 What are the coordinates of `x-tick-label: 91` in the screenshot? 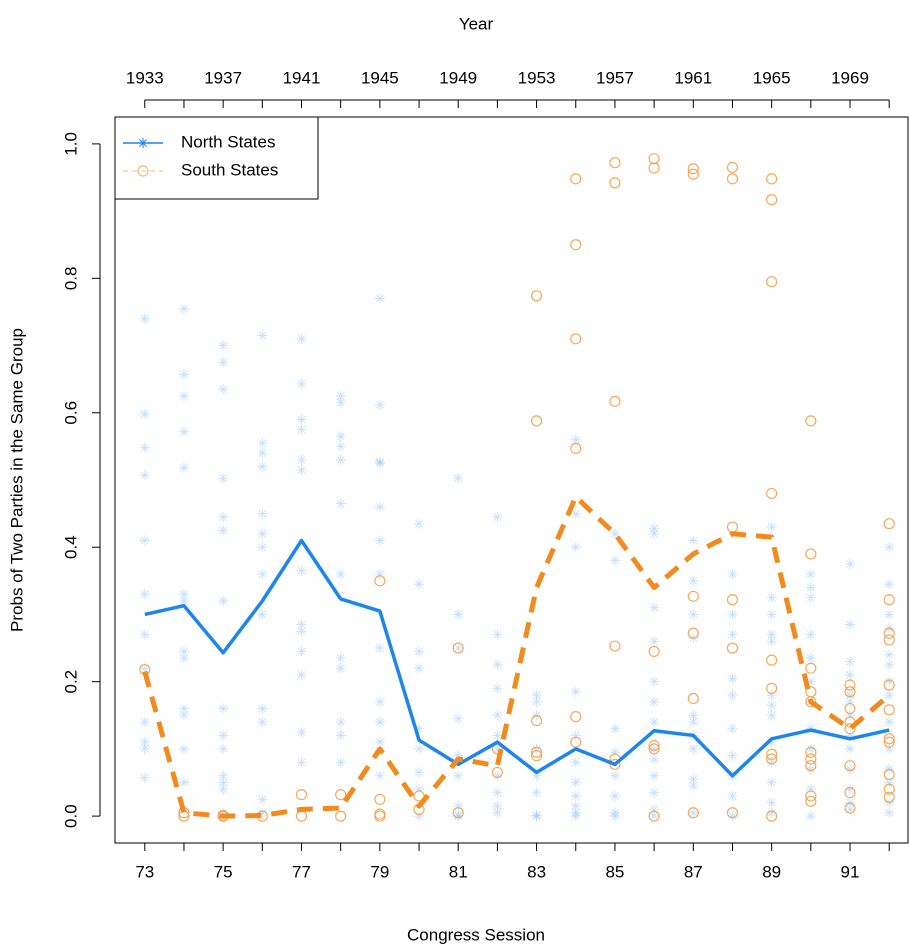 It's located at (850, 871).